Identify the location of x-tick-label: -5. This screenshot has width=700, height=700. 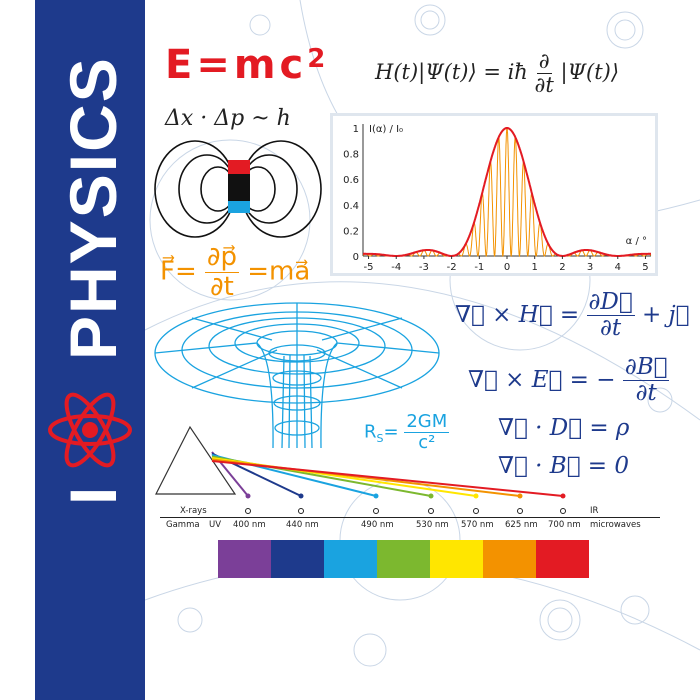
(369, 267).